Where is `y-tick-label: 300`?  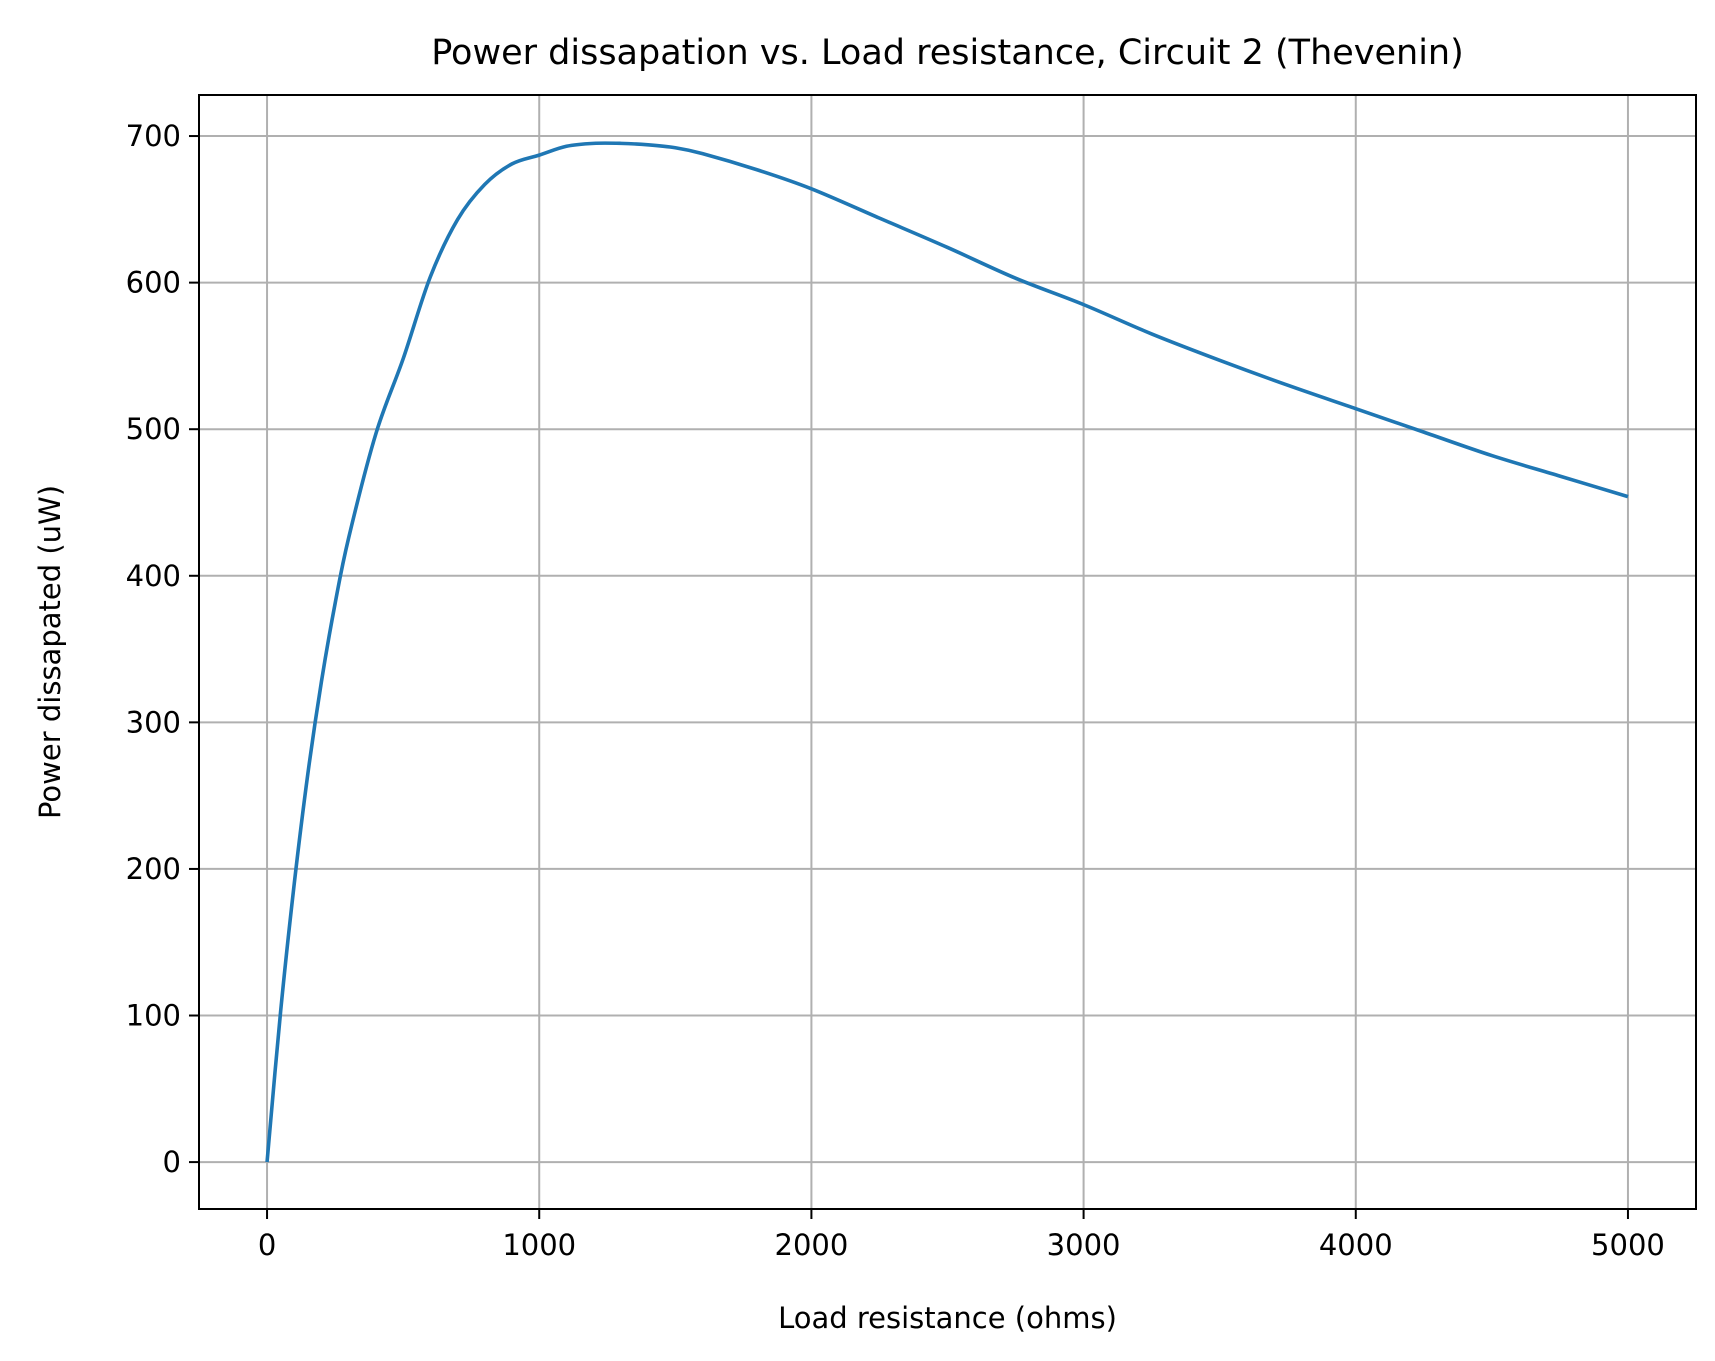 y-tick-label: 300 is located at coordinates (153, 722).